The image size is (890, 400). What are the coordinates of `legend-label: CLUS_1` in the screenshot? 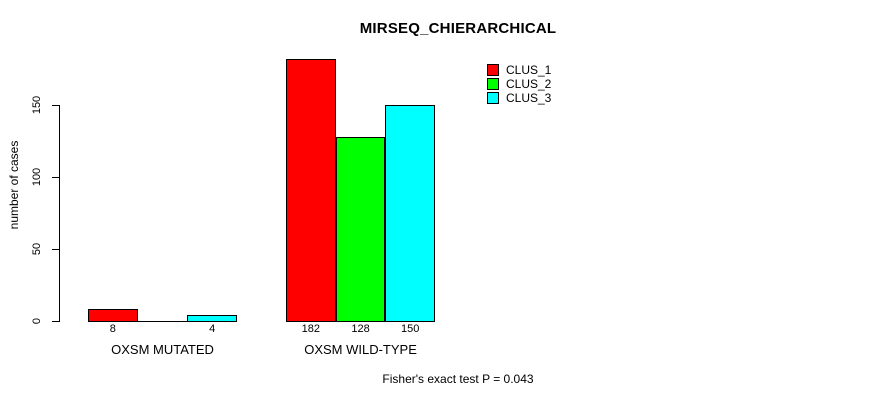 It's located at (529, 70).